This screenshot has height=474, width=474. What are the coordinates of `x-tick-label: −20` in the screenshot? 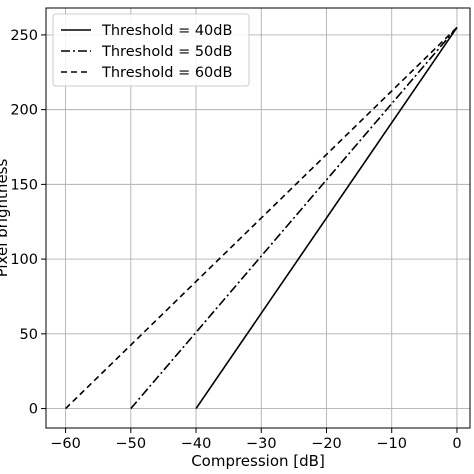 It's located at (326, 444).